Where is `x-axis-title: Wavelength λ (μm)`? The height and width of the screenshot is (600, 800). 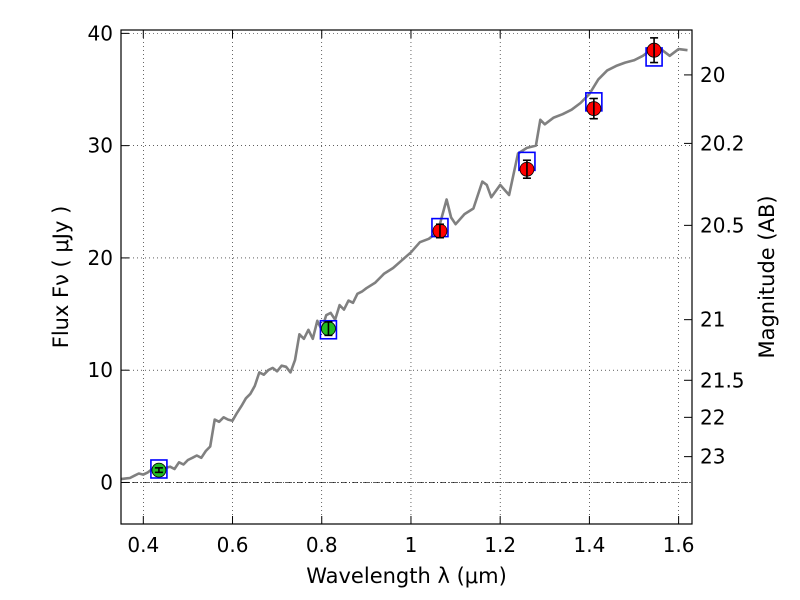
x-axis-title: Wavelength λ (μm) is located at coordinates (406, 576).